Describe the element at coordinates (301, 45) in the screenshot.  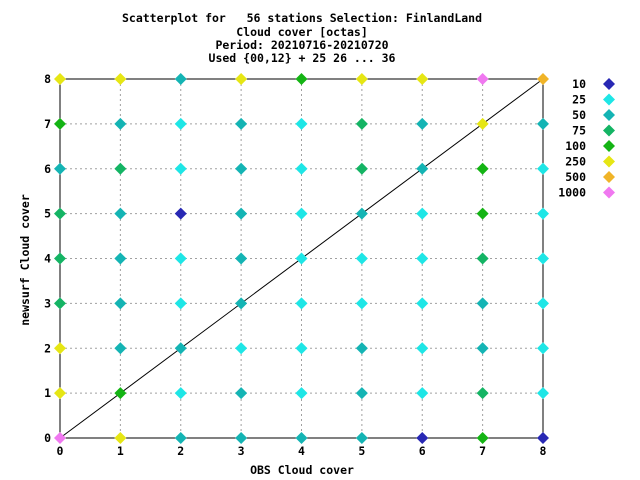
I see `chart-title-line-3: Period: 20210716-20210720` at that location.